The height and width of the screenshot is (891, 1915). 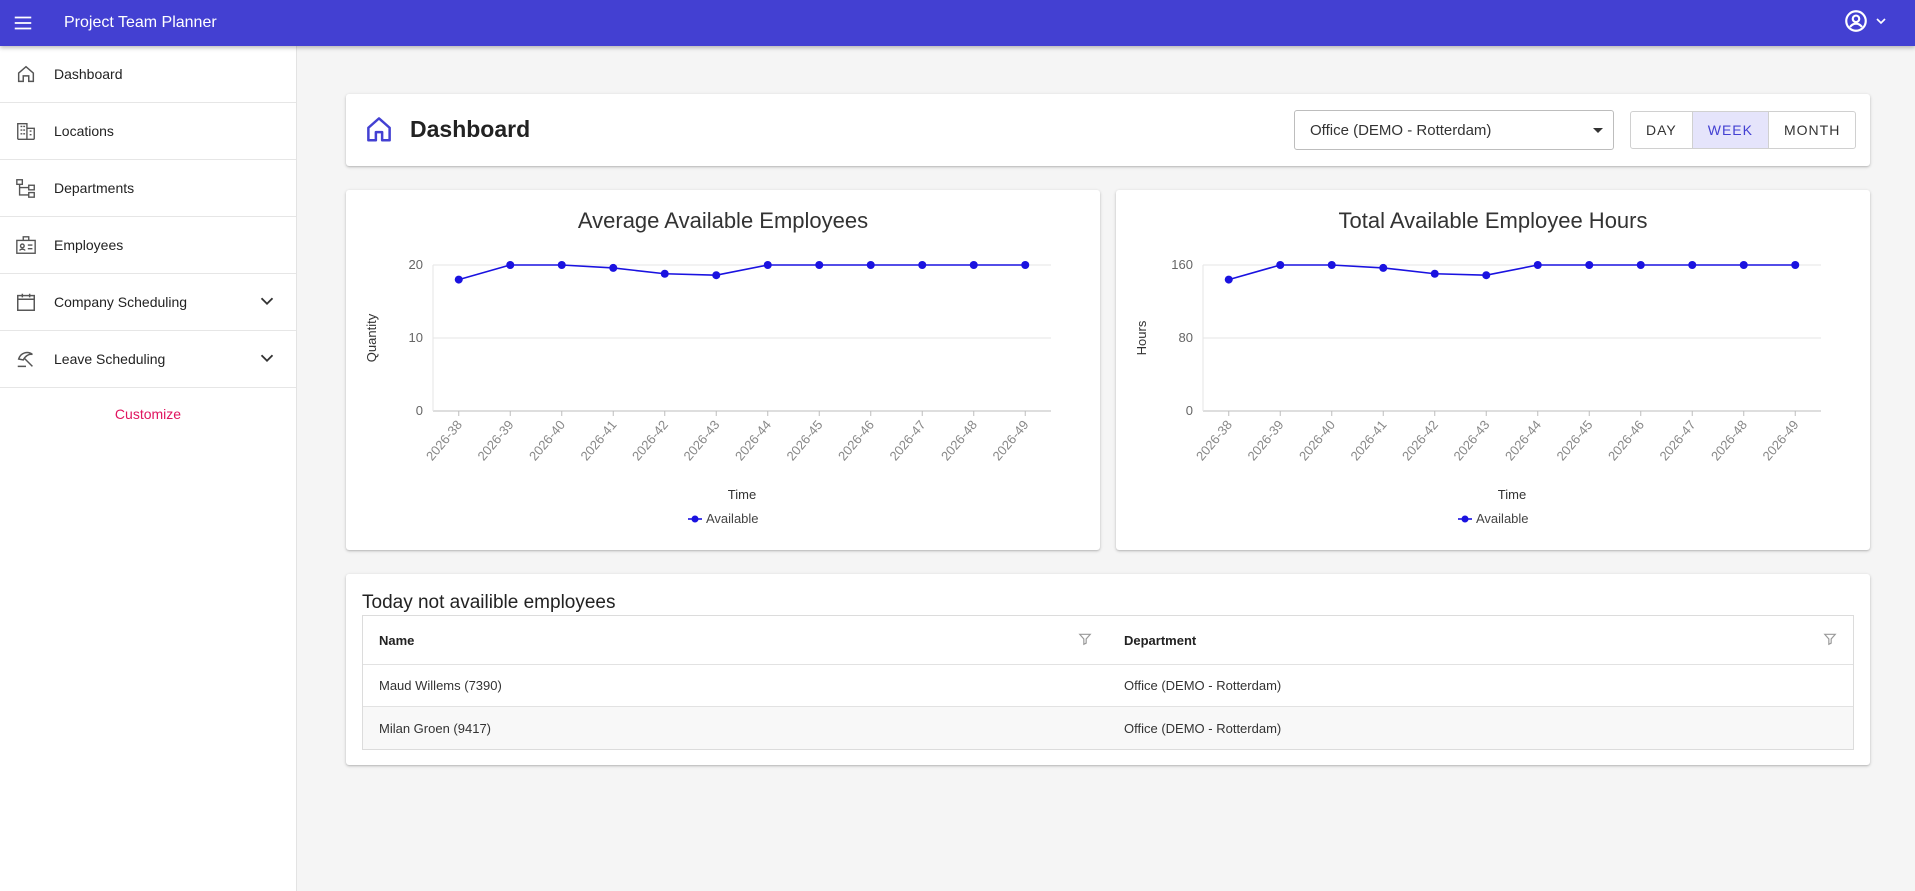 What do you see at coordinates (1141, 337) in the screenshot?
I see `y-axis-label: Hours` at bounding box center [1141, 337].